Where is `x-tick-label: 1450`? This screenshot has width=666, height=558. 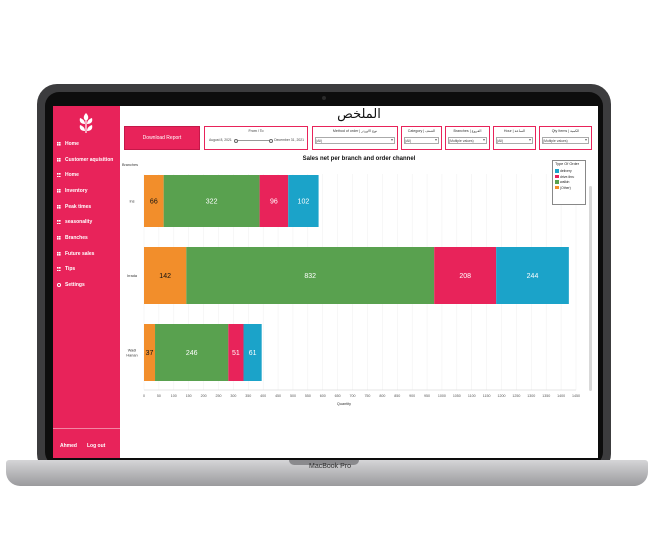
x-tick-label: 1450 is located at coordinates (576, 396).